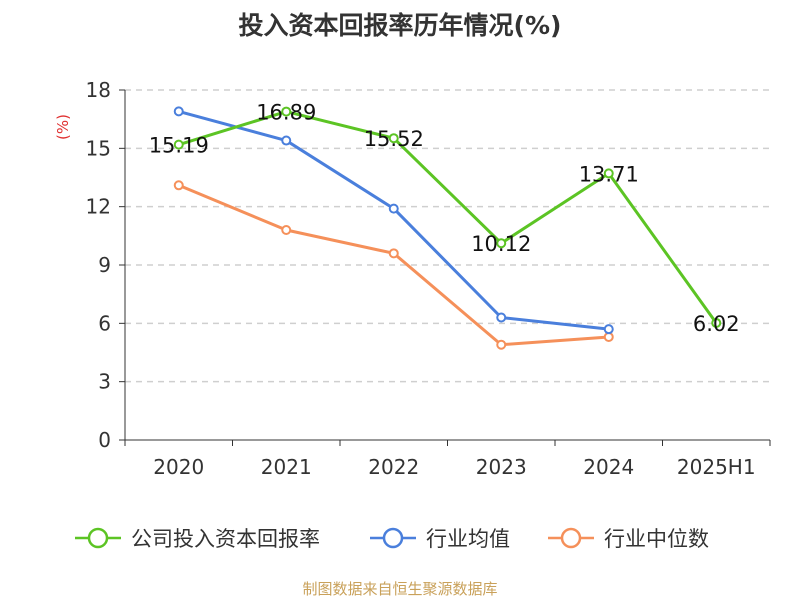  I want to click on legend-label: 公司投入资本回报率, so click(225, 539).